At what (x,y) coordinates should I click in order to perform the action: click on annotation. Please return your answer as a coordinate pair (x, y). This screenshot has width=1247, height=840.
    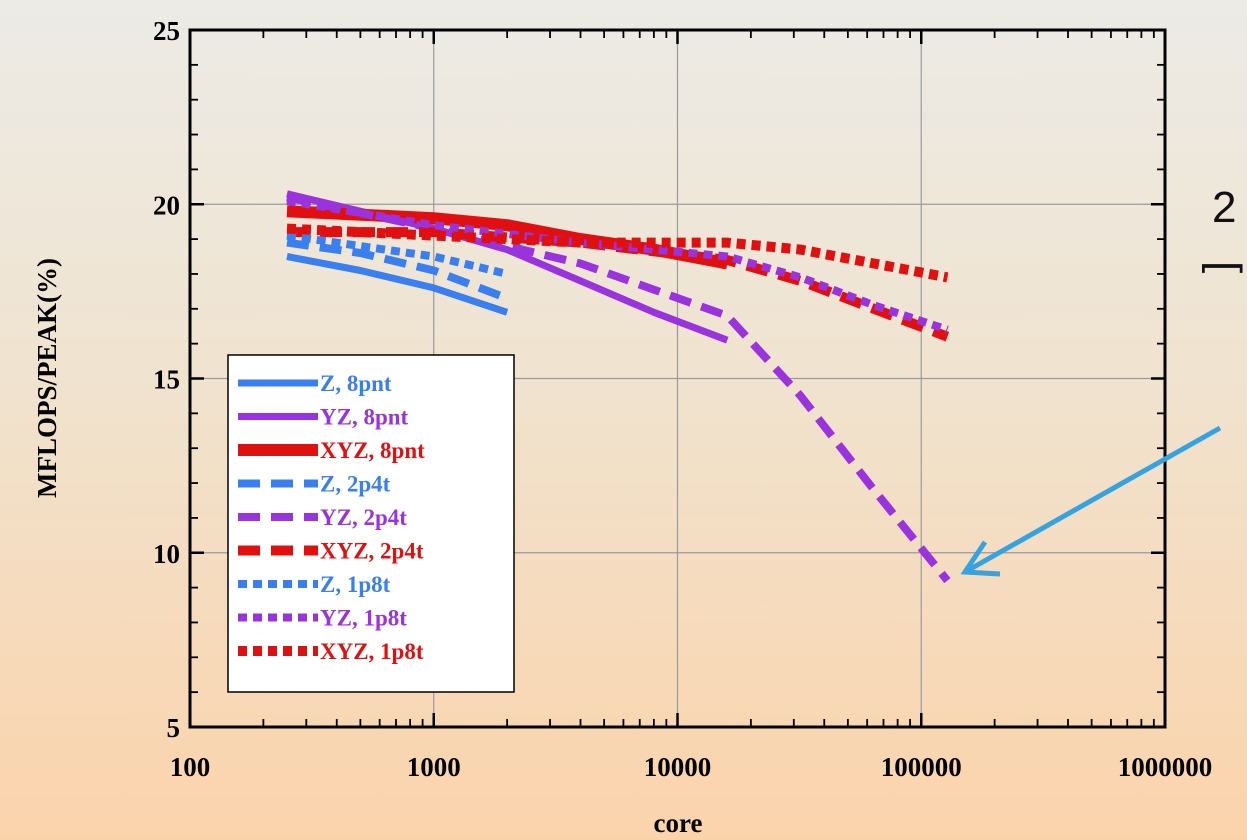
    Looking at the image, I should click on (1091, 501).